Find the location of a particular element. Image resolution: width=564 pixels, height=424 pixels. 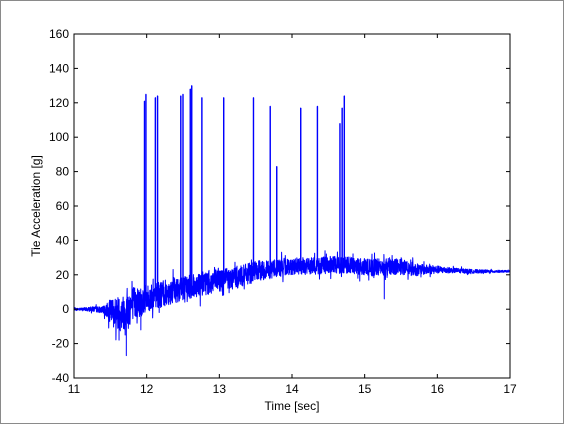

x-tick-label: 11 is located at coordinates (74, 389).